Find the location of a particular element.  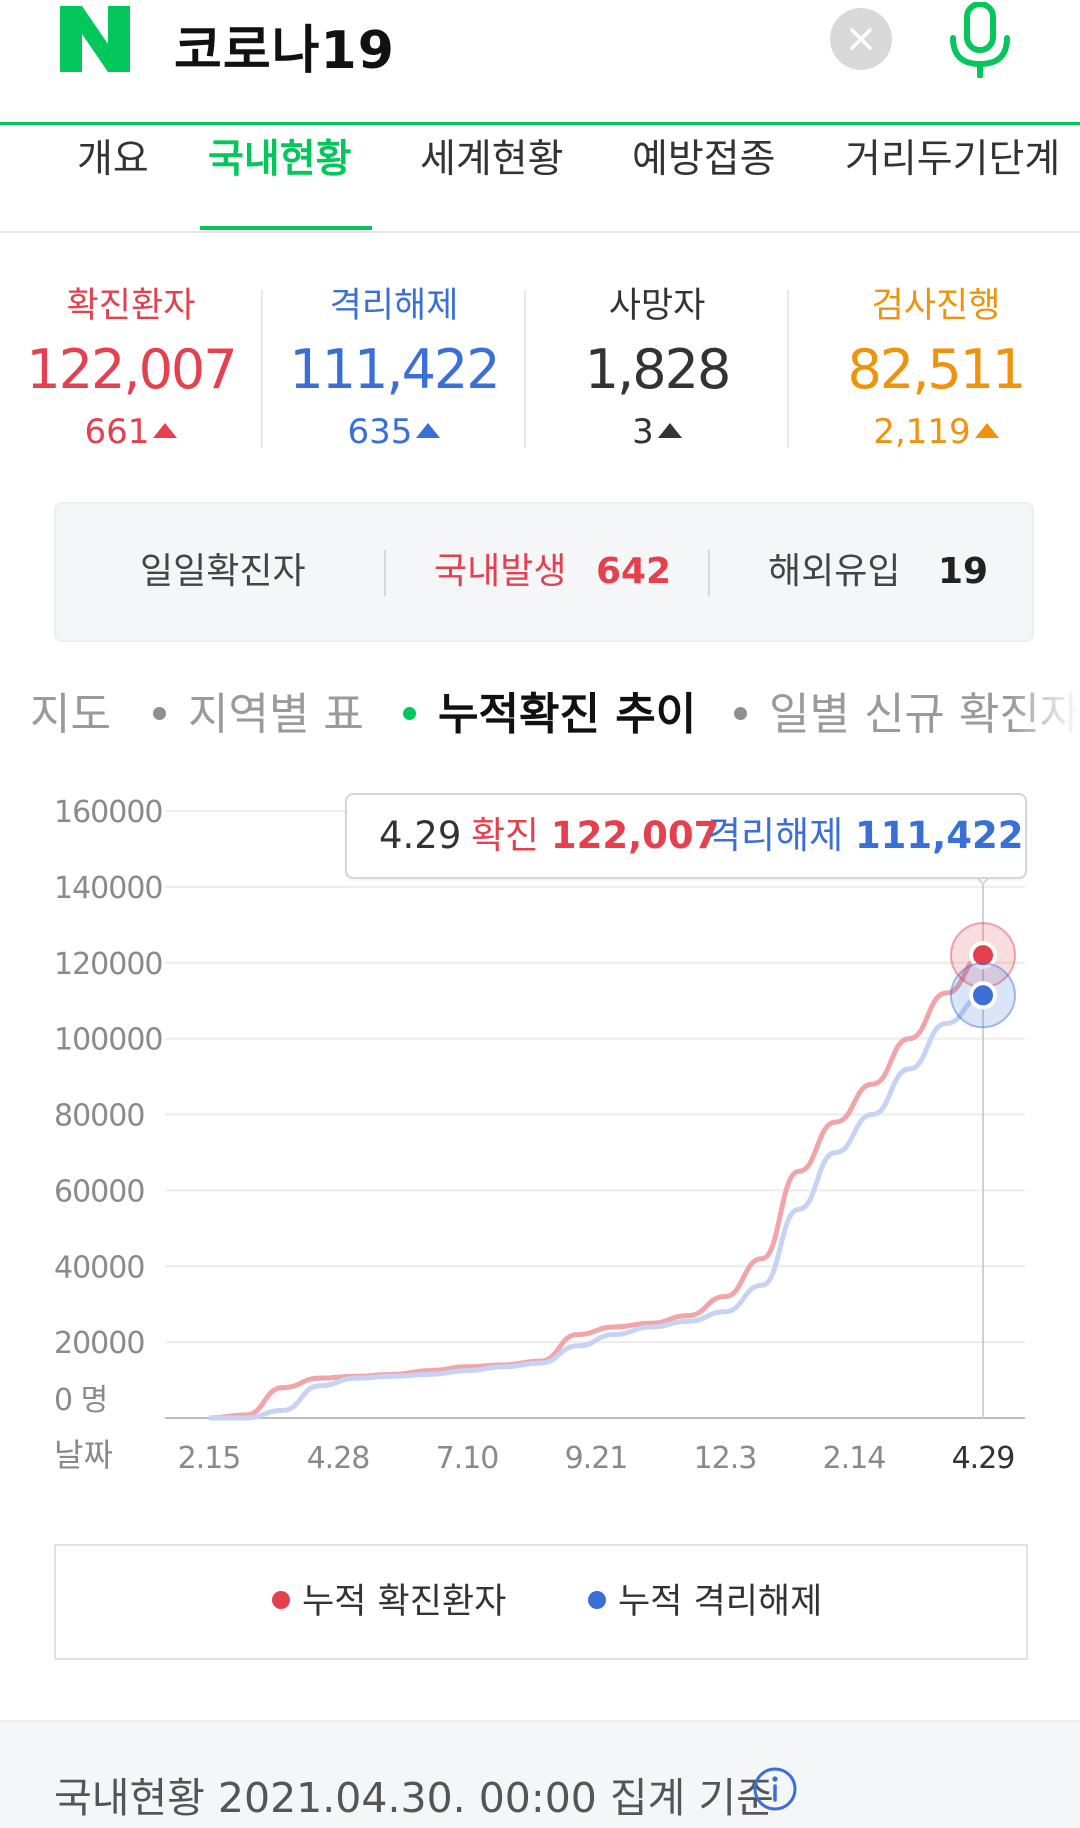

y-tick-label: 60000 is located at coordinates (99, 1191).